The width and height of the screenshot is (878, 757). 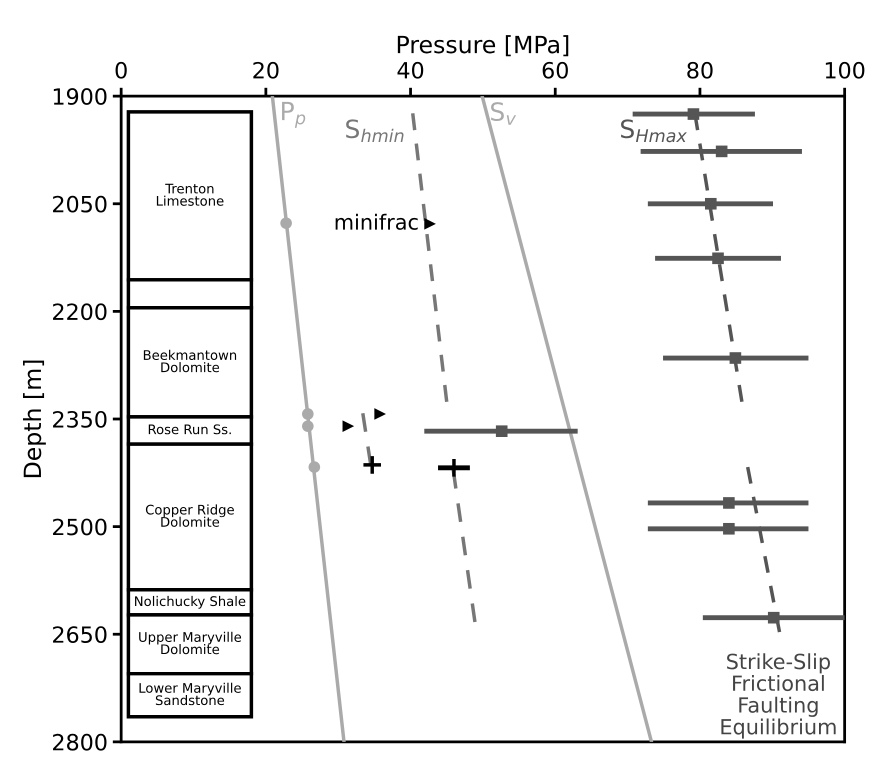 I want to click on y-axis-title: Depth [m], so click(x=34, y=419).